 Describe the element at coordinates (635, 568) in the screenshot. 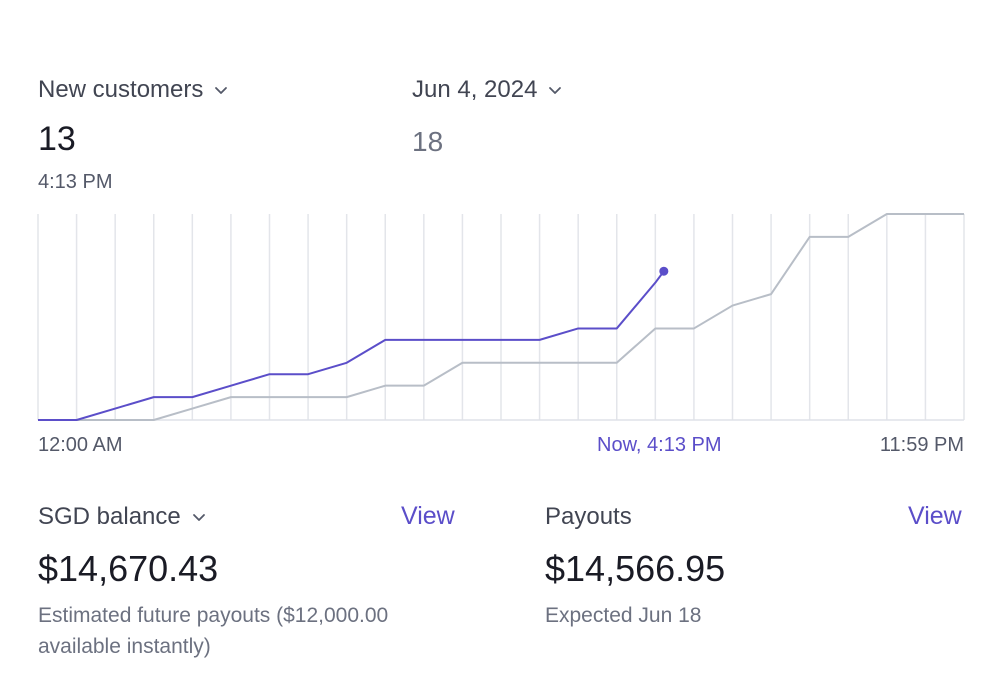

I see `payouts-amount: $14,566.95` at that location.